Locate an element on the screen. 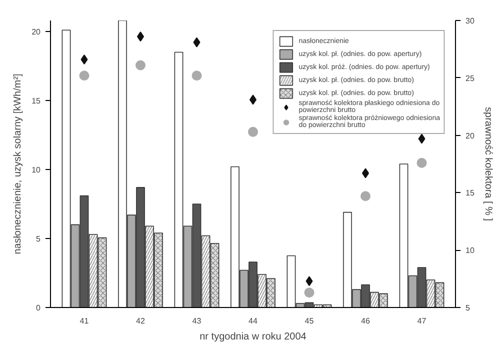 The image size is (500, 347). y-tick-label: 10 is located at coordinates (37, 170).